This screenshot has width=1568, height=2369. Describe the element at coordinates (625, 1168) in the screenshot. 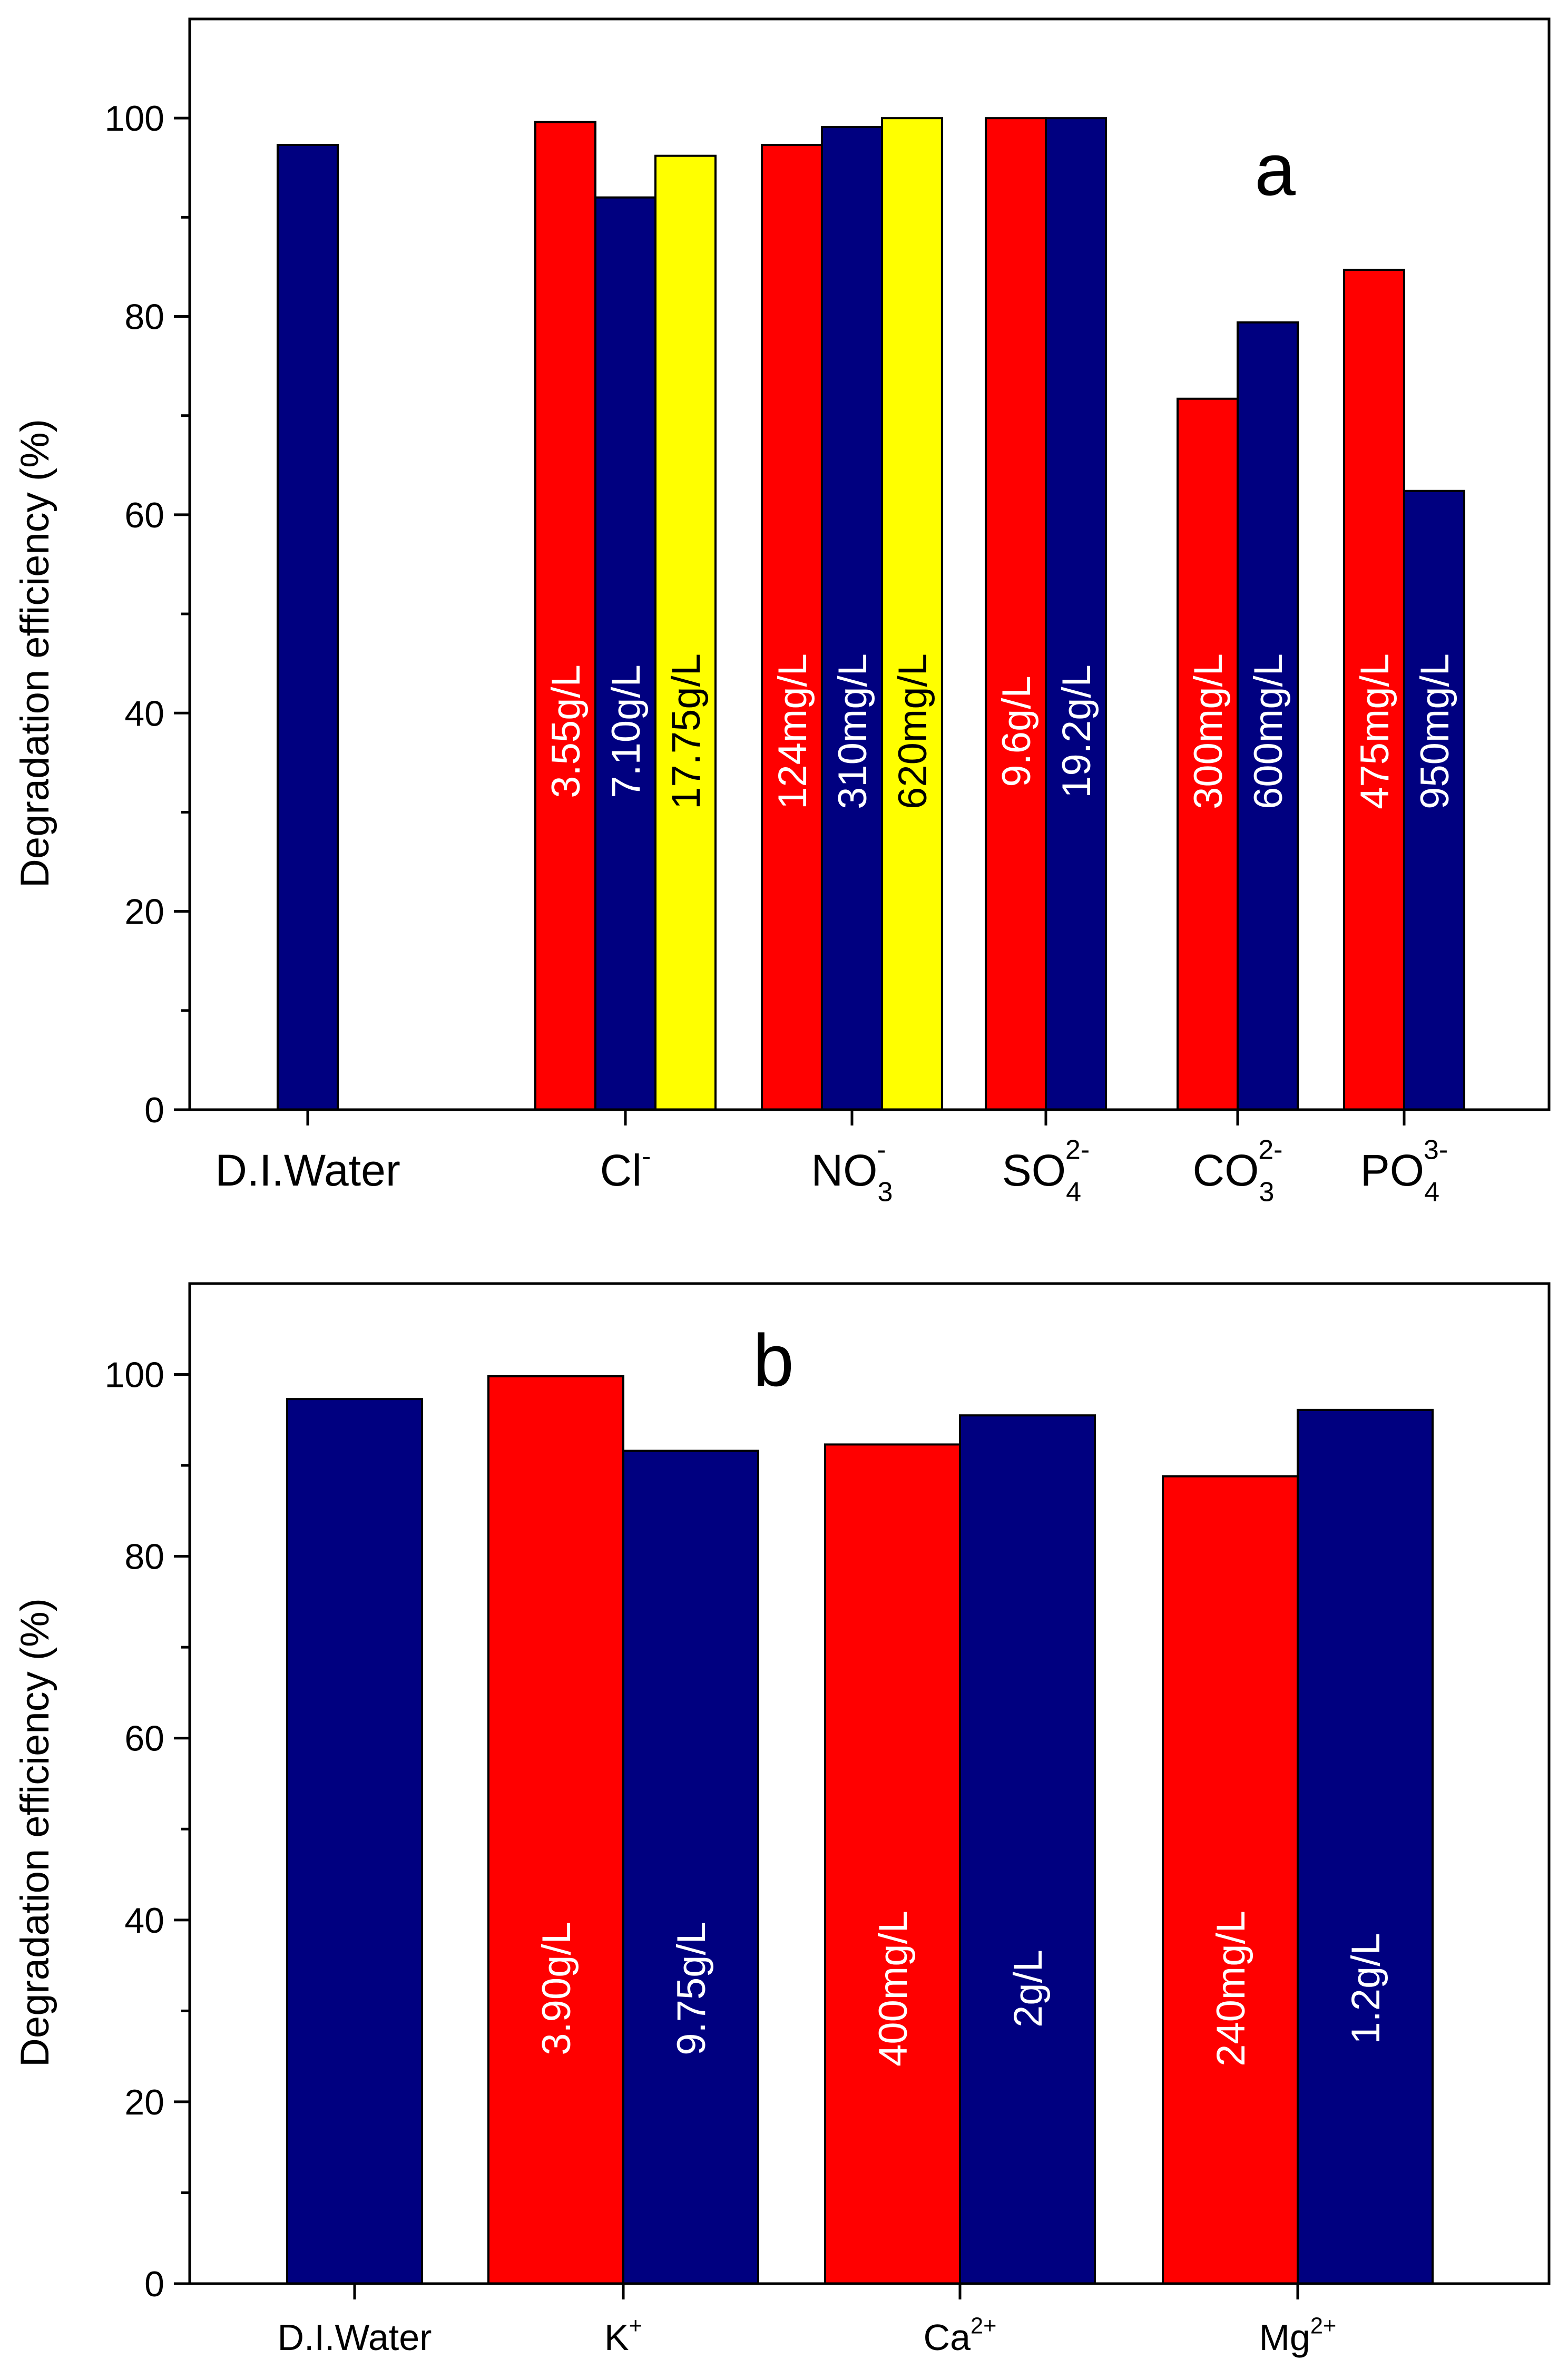

I see `category-label-a-1: Cl-` at that location.